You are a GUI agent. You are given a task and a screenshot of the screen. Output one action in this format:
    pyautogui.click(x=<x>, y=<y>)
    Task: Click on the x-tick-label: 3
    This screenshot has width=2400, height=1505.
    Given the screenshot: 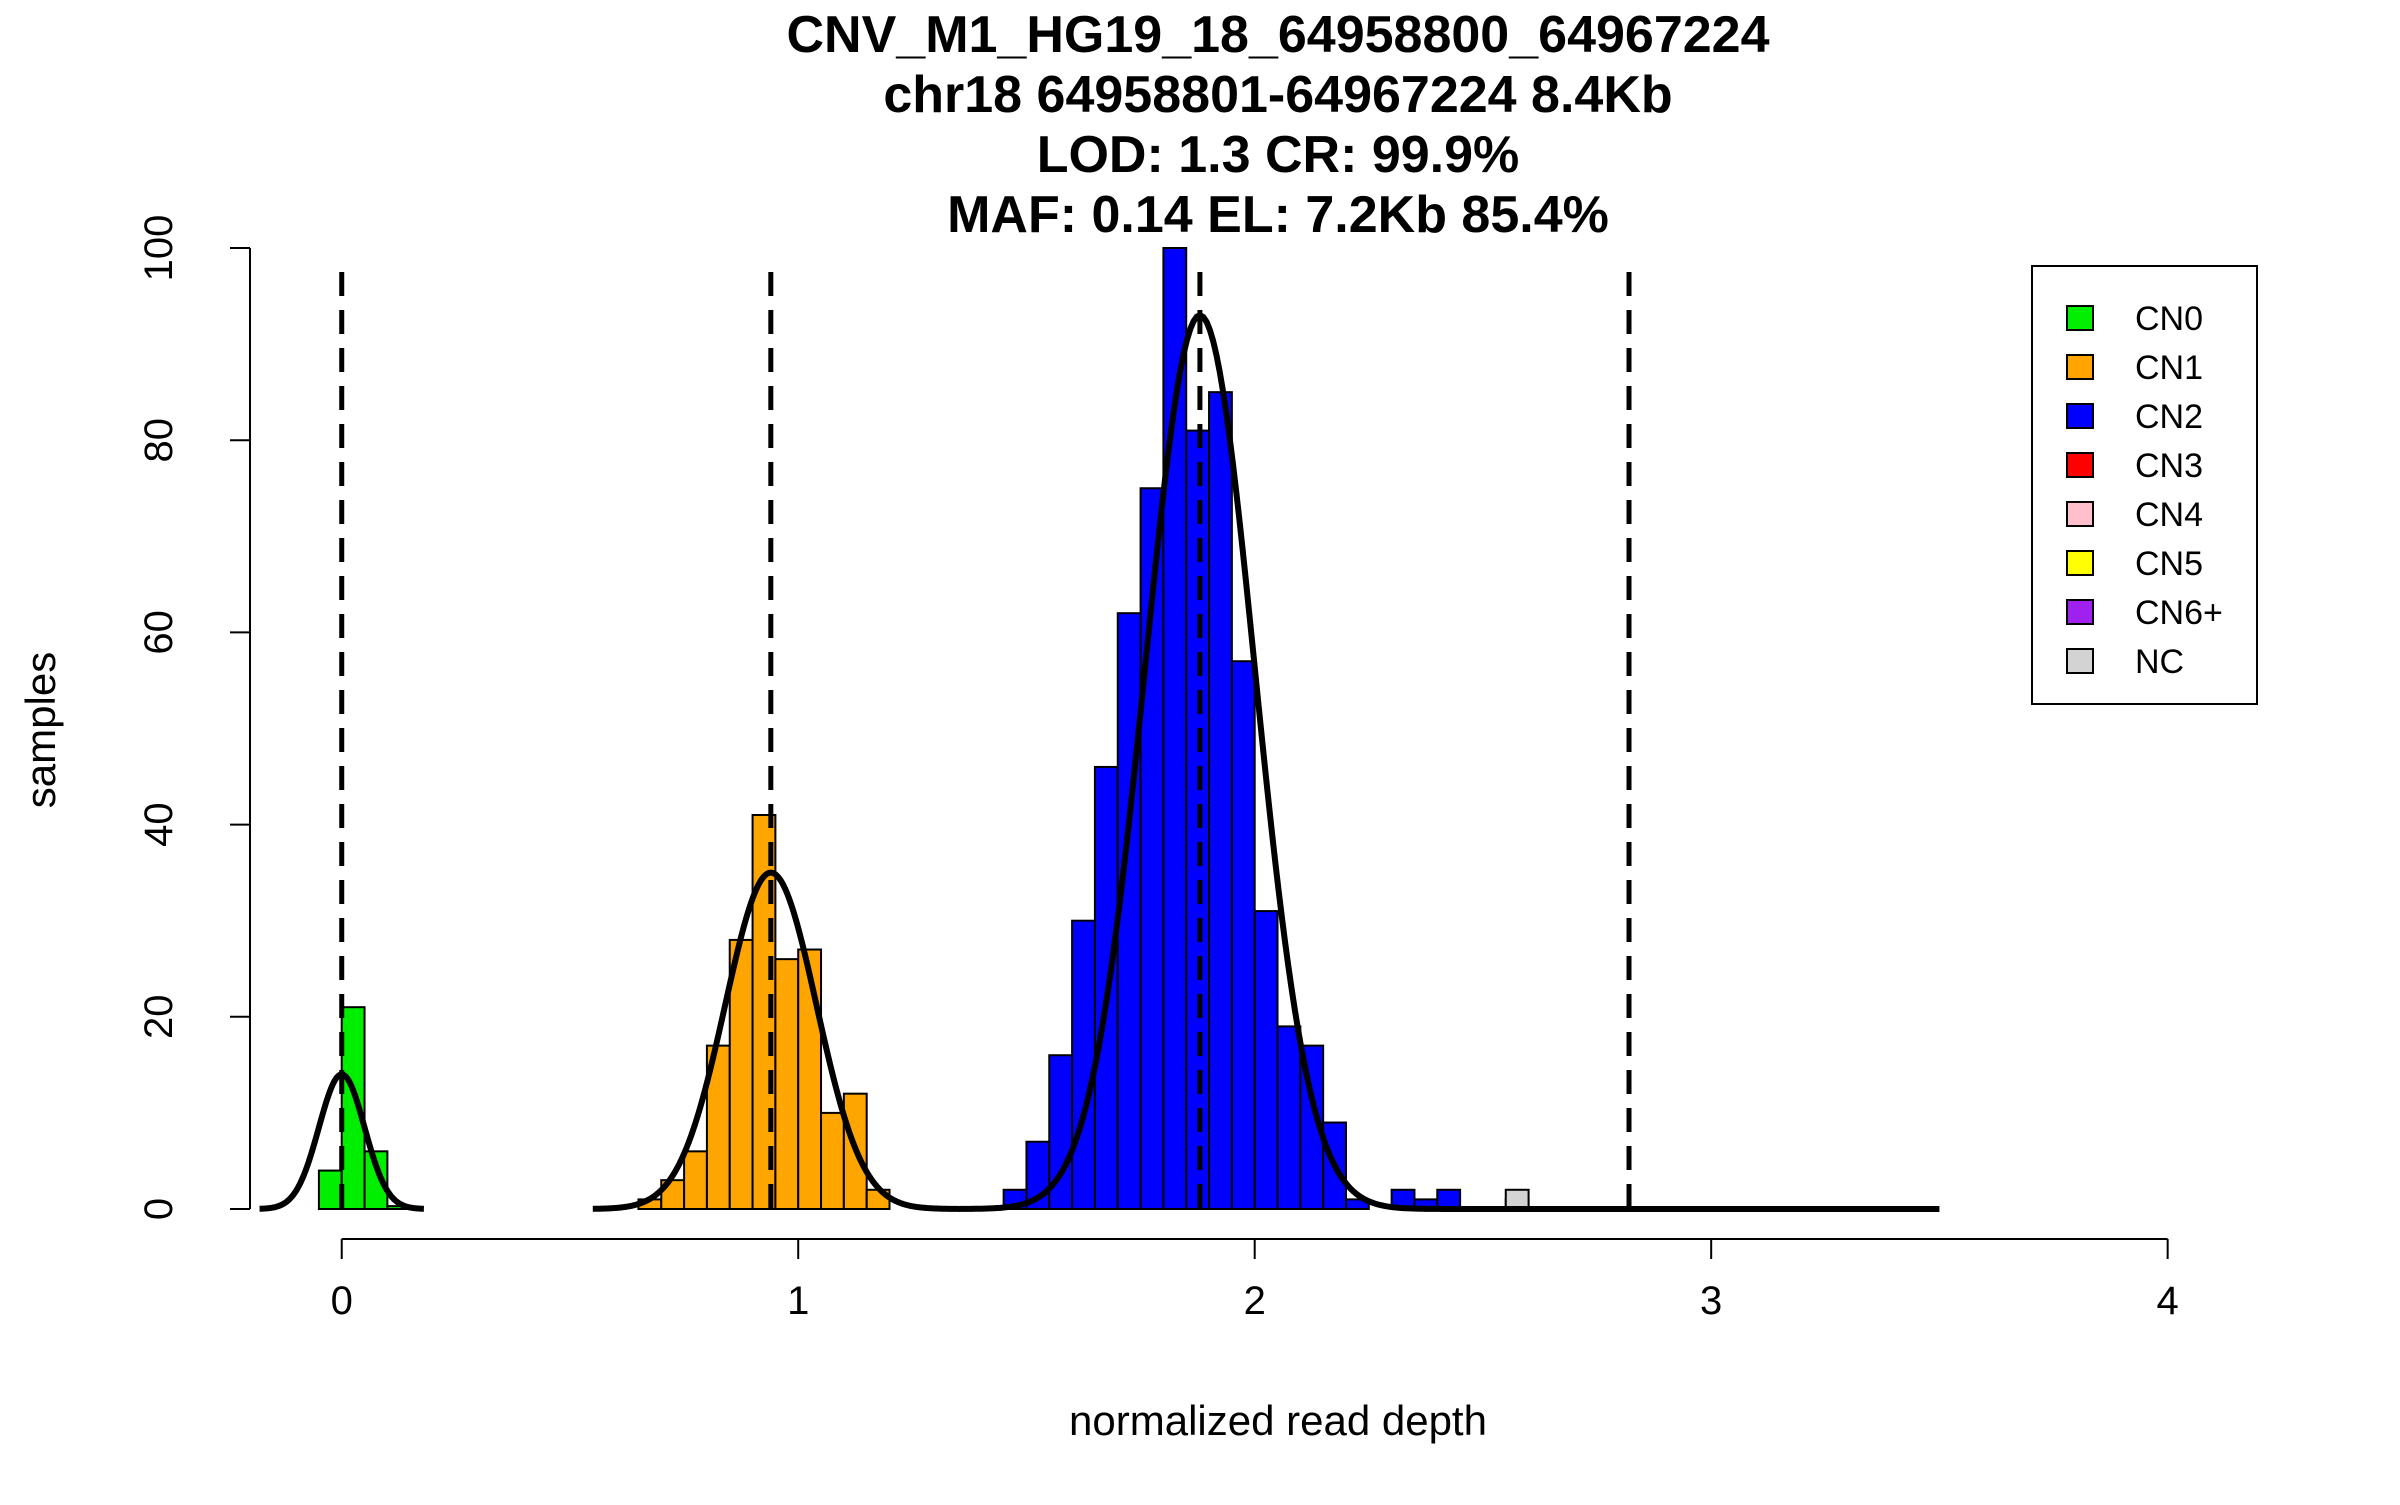 What is the action you would take?
    pyautogui.click(x=1711, y=1301)
    